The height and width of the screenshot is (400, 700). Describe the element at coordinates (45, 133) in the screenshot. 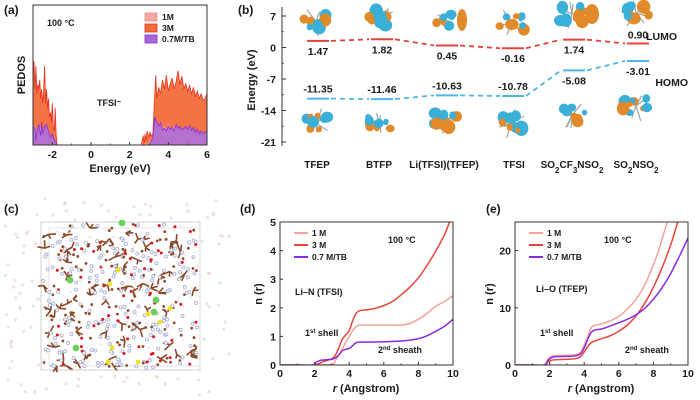

I see `pedos-area-07mtb-seg0` at that location.